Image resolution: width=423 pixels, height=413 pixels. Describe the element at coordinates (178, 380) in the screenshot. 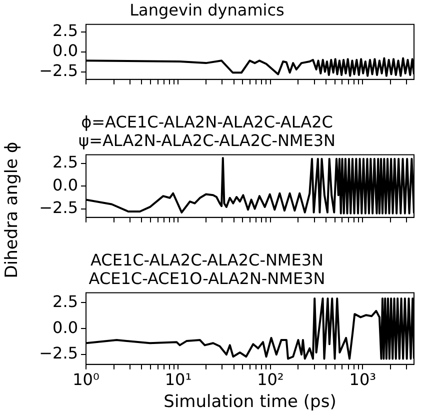

I see `x-tick-label: 10¹` at that location.